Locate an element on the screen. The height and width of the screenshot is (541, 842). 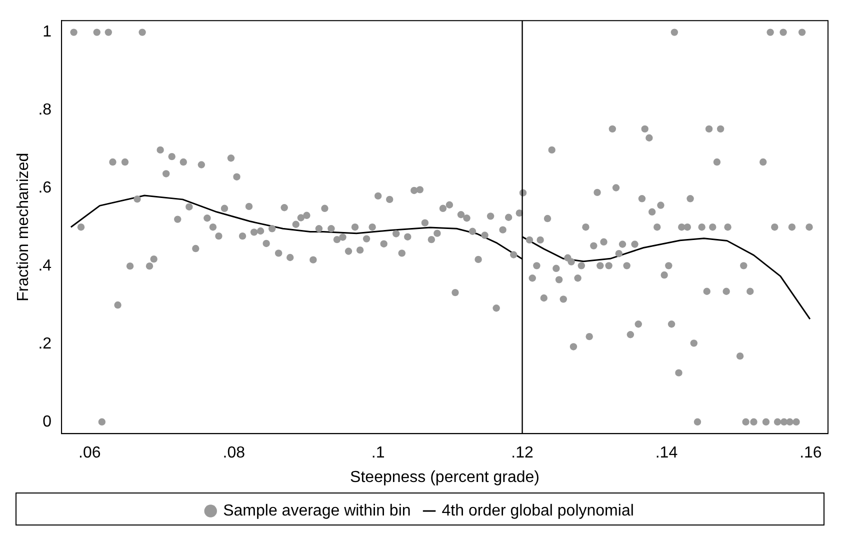
y-tick-label: .2 is located at coordinates (45, 343).